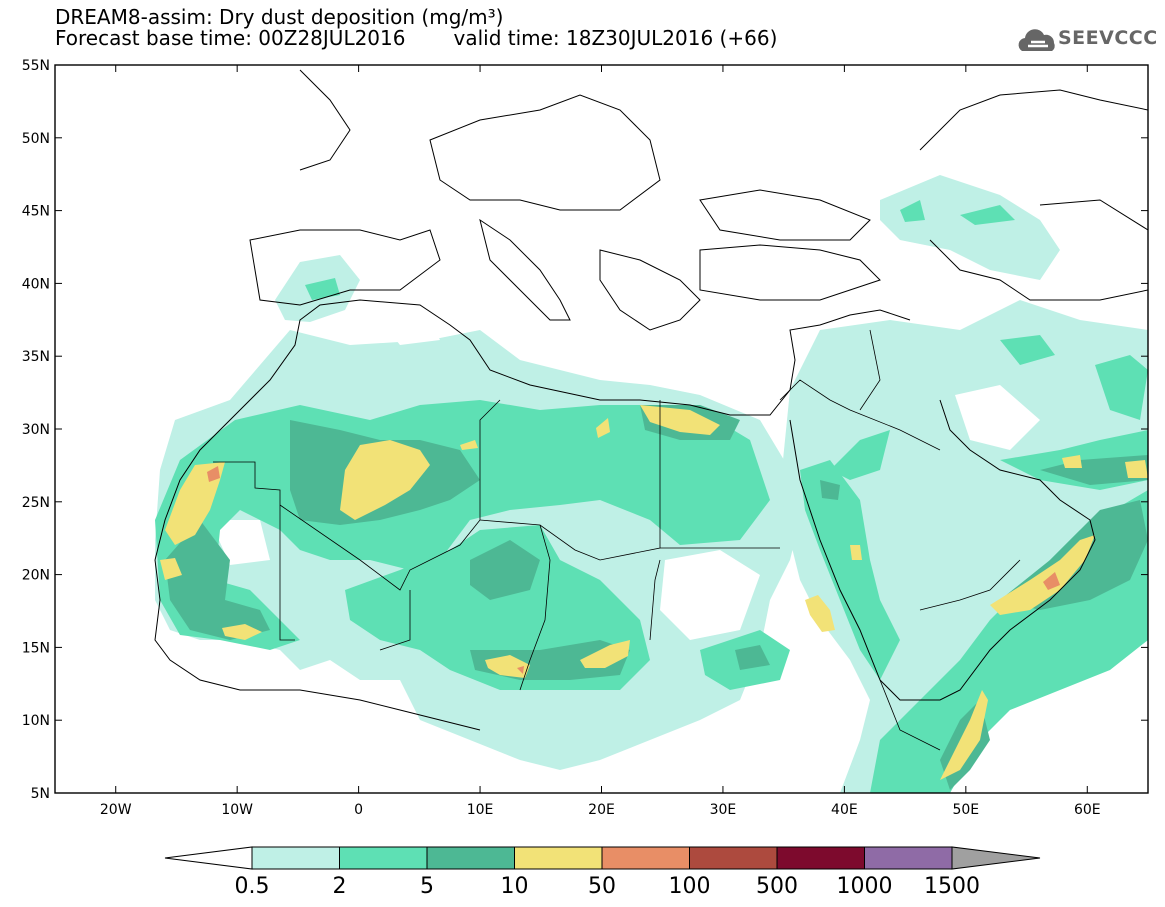 The image size is (1165, 907). I want to click on colorbar-label: 1000, so click(865, 886).